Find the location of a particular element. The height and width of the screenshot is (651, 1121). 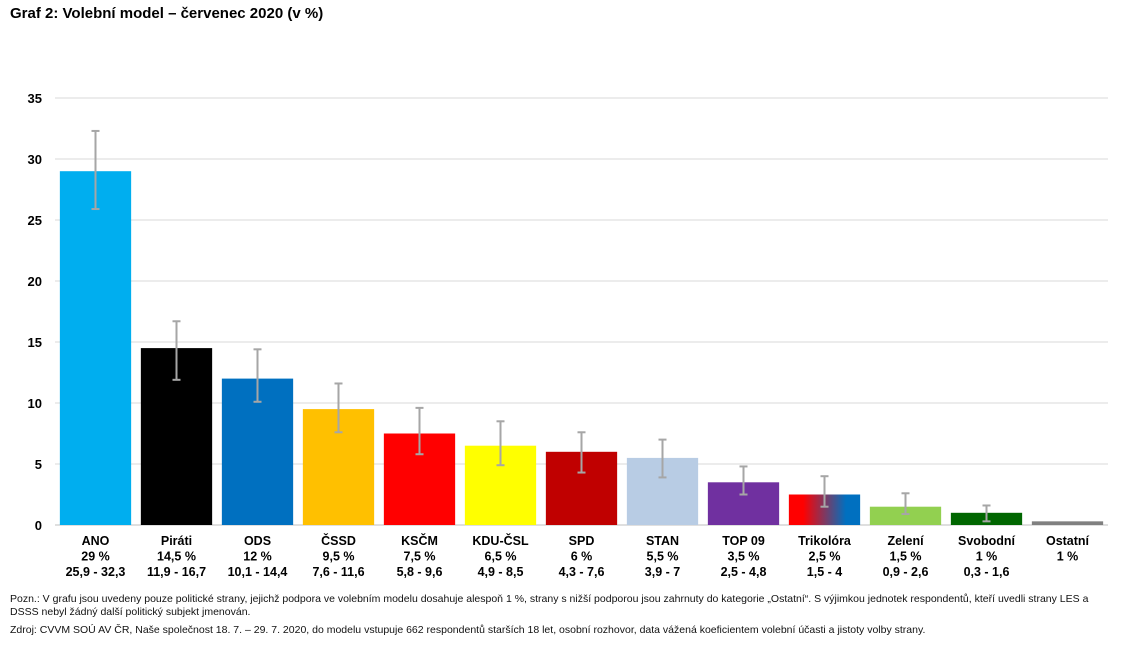

y-tick-label: 5 is located at coordinates (38, 464).